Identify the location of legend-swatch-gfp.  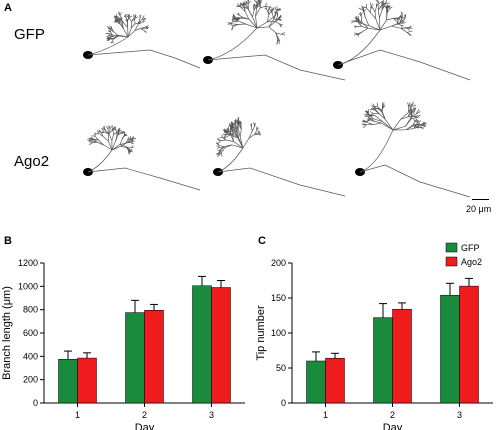
(451, 247).